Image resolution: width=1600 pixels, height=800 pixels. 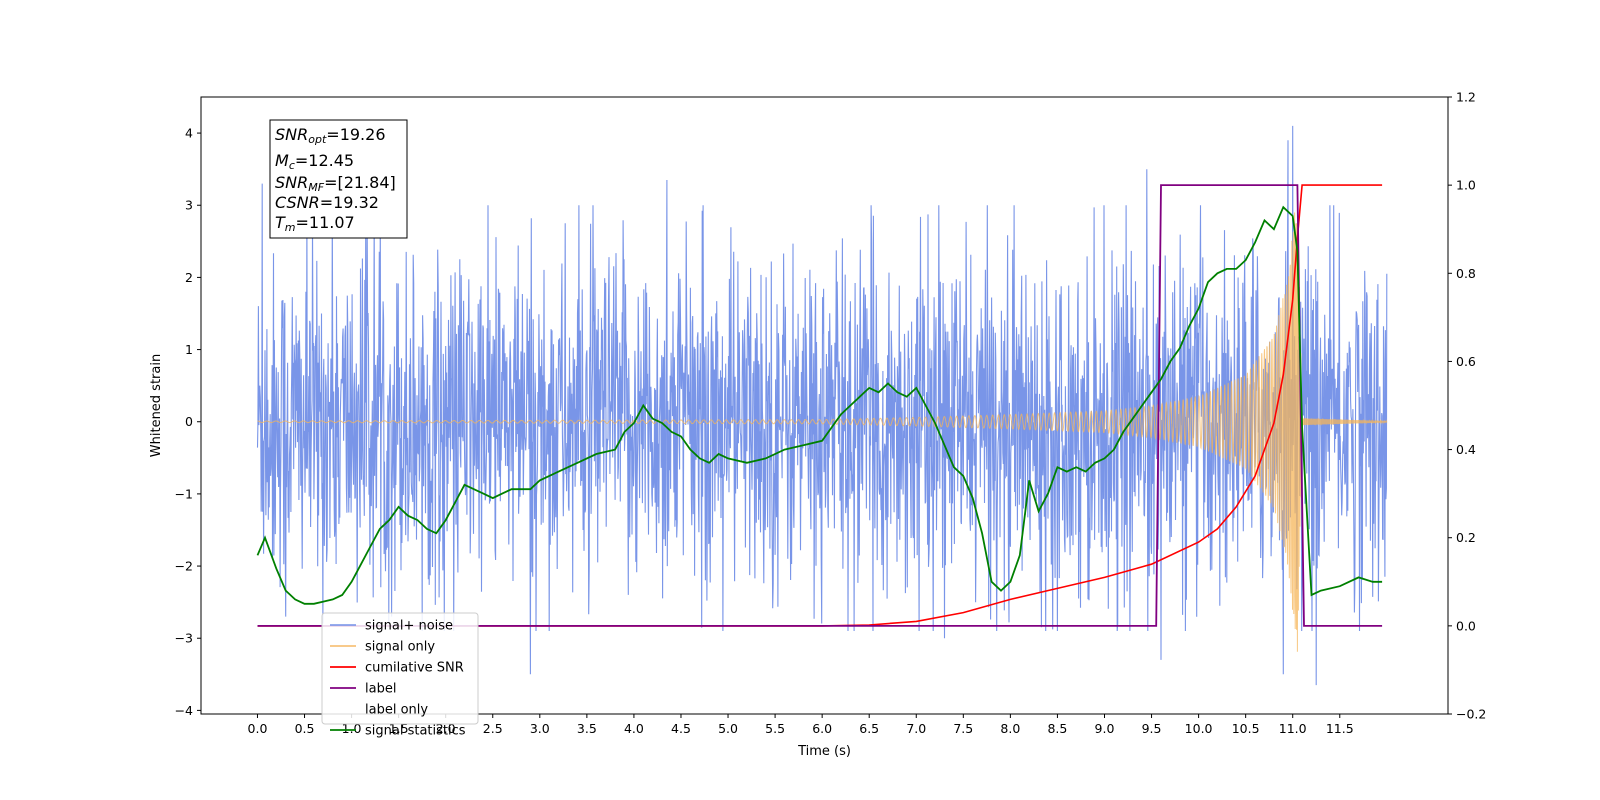 What do you see at coordinates (869, 728) in the screenshot?
I see `x-tick-label: 6.5` at bounding box center [869, 728].